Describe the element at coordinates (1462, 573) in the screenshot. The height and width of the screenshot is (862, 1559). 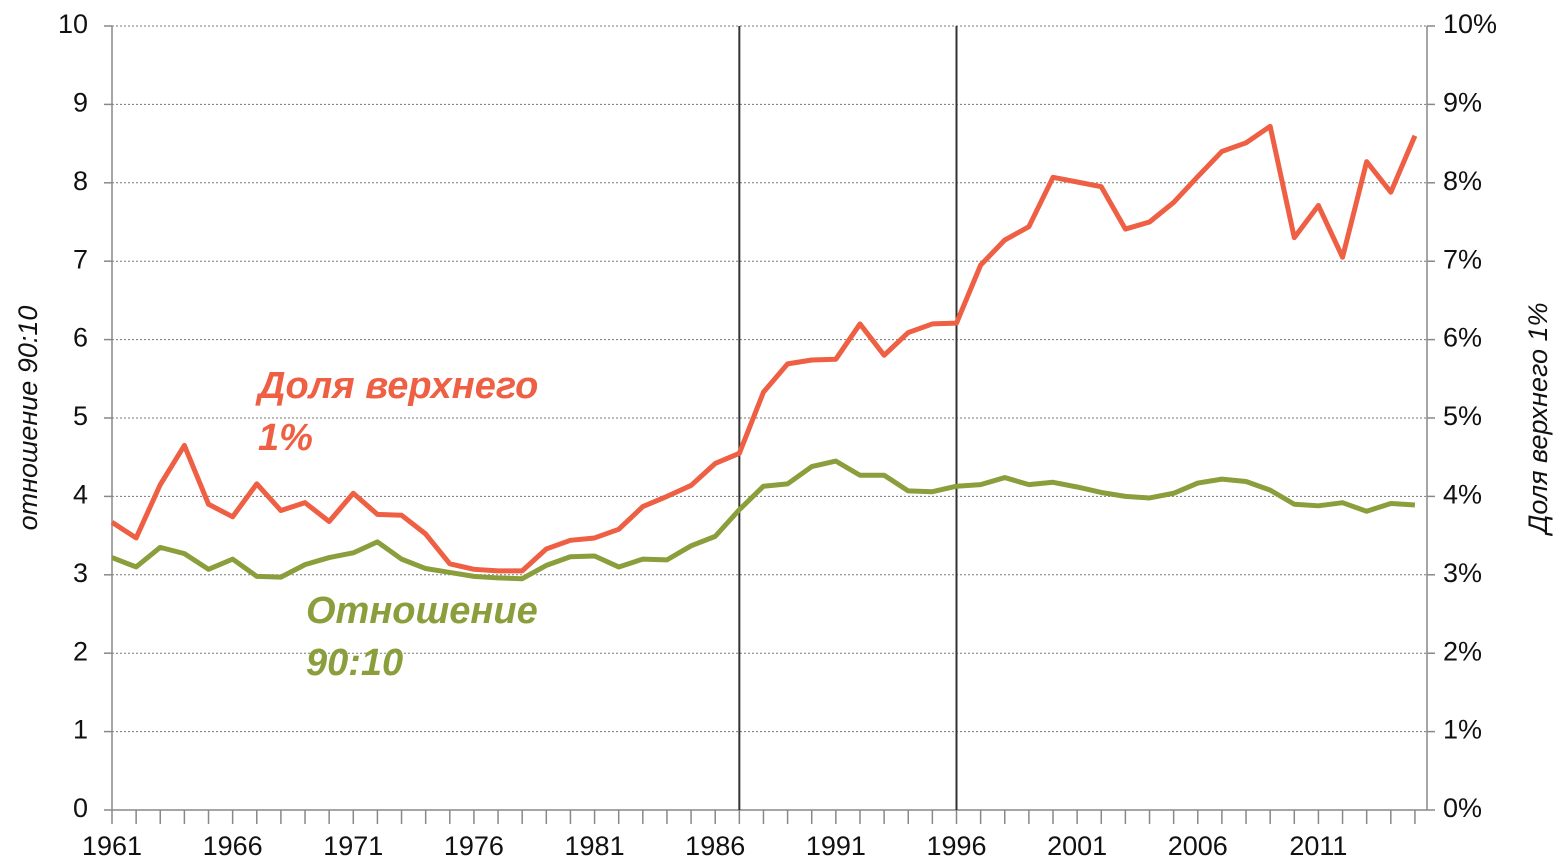
I see `y2-tick-label: 3%` at that location.